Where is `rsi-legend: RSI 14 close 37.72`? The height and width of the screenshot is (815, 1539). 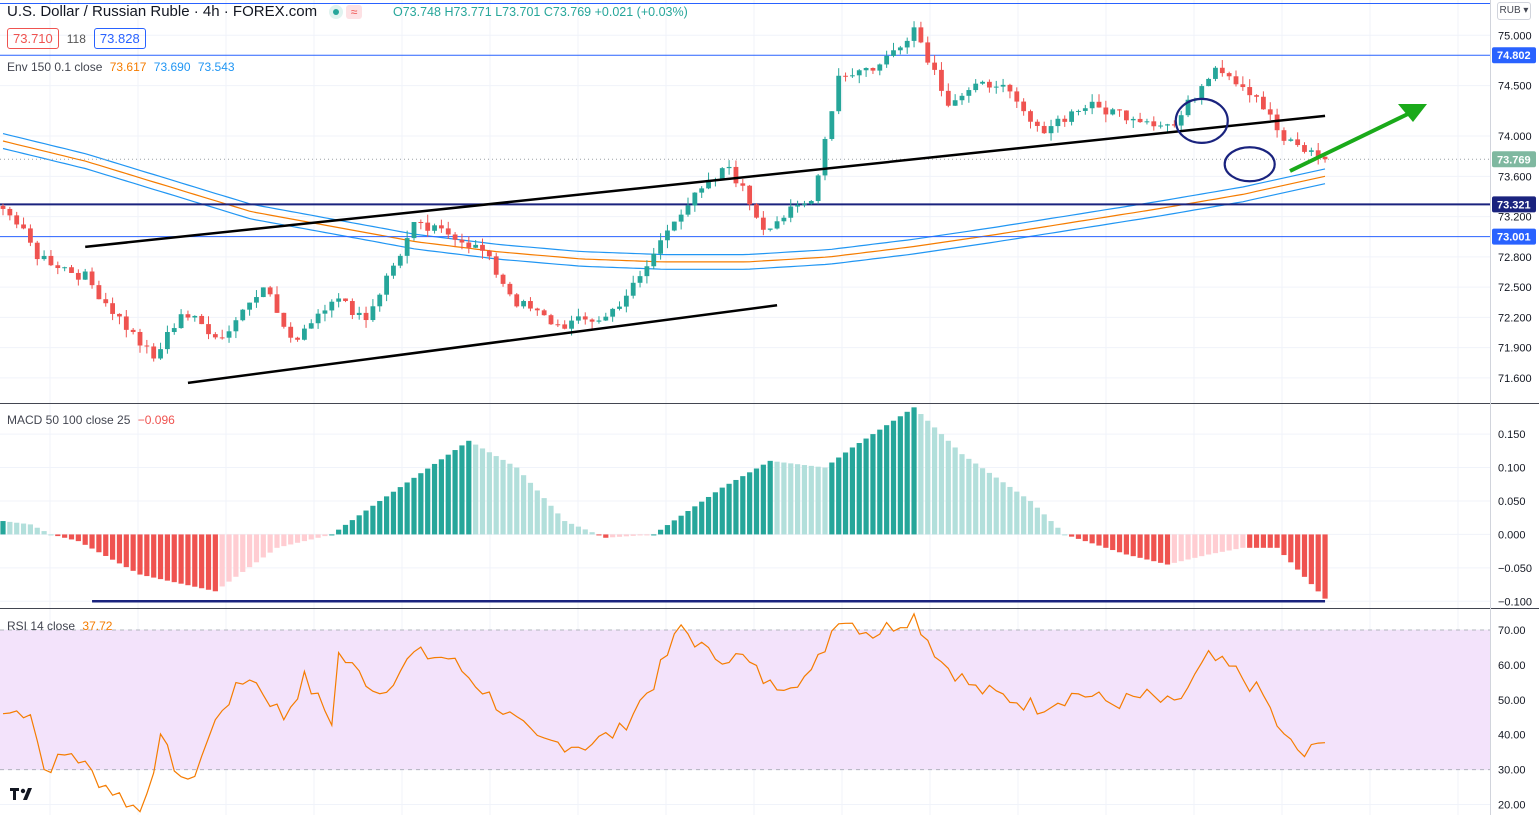
rsi-legend: RSI 14 close 37.72 is located at coordinates (59, 626).